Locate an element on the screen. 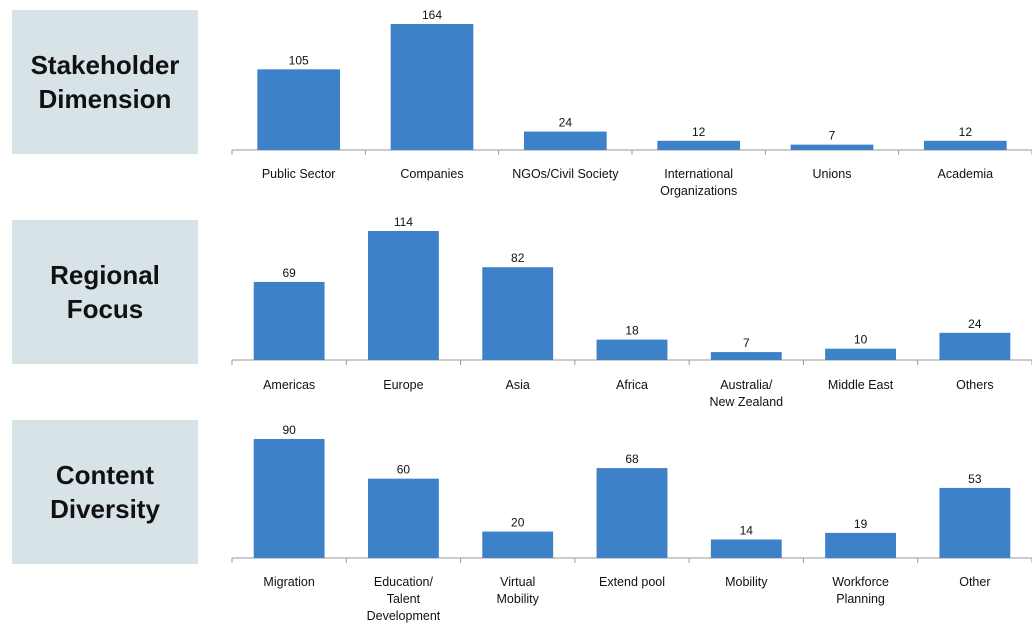 The height and width of the screenshot is (626, 1032). panel-label-regional-focus: Regional Focus is located at coordinates (105, 292).